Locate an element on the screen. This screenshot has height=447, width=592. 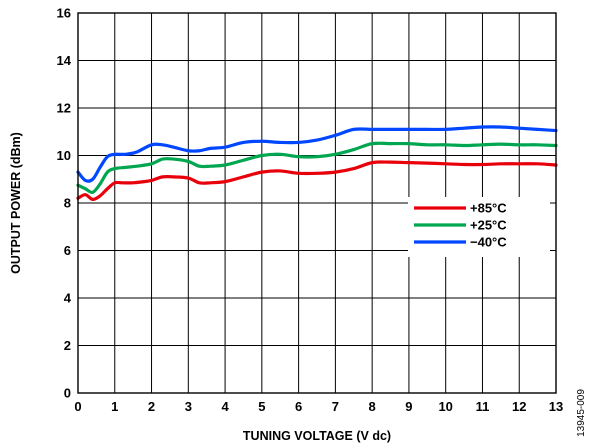
y-tick-label: 2 is located at coordinates (67, 345).